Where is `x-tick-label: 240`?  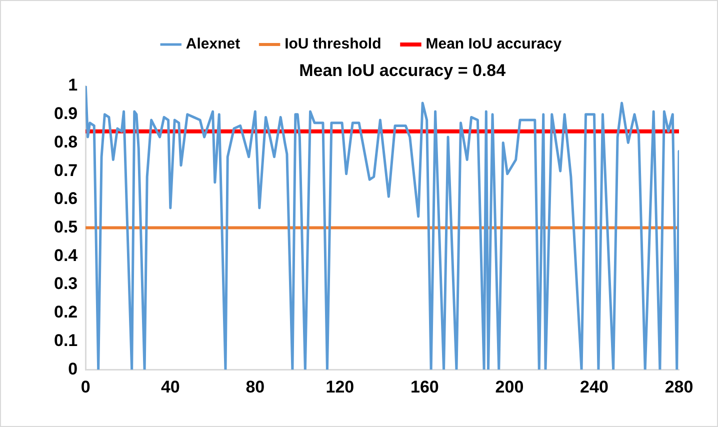 x-tick-label: 240 is located at coordinates (594, 386).